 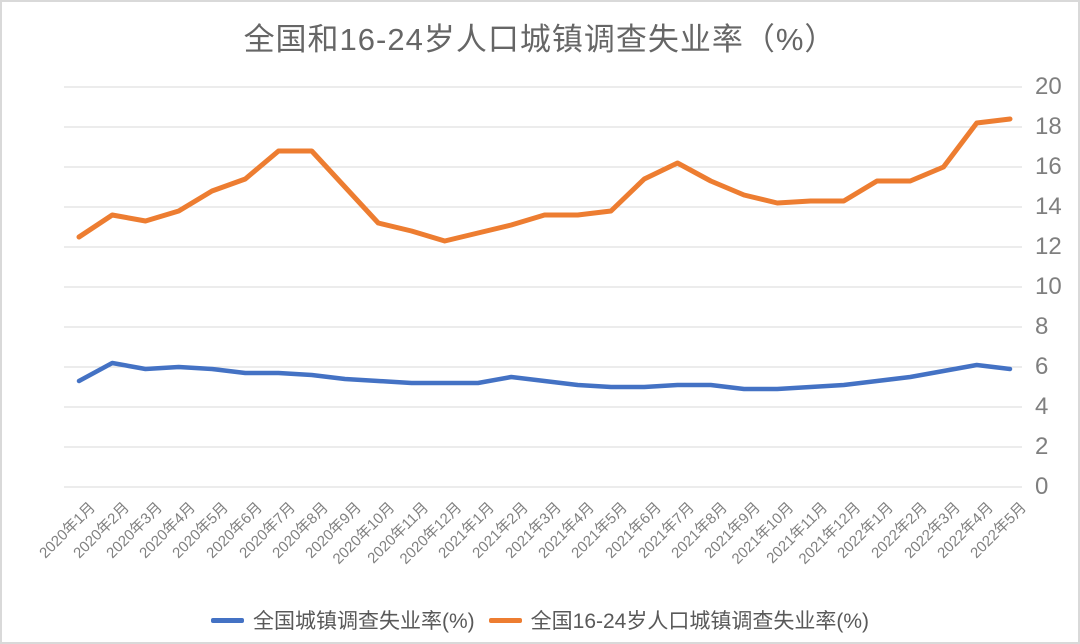 I want to click on legend-item-youth: 全国16-24岁人口城镇调查失业率(%), so click(x=679, y=620).